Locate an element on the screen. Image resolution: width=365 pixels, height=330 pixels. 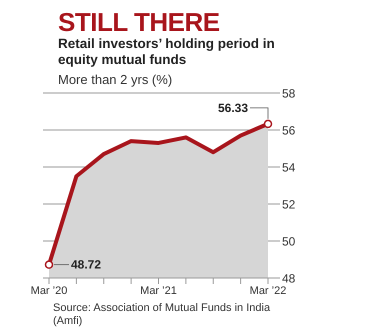
y-tick-label: 56 is located at coordinates (289, 130).